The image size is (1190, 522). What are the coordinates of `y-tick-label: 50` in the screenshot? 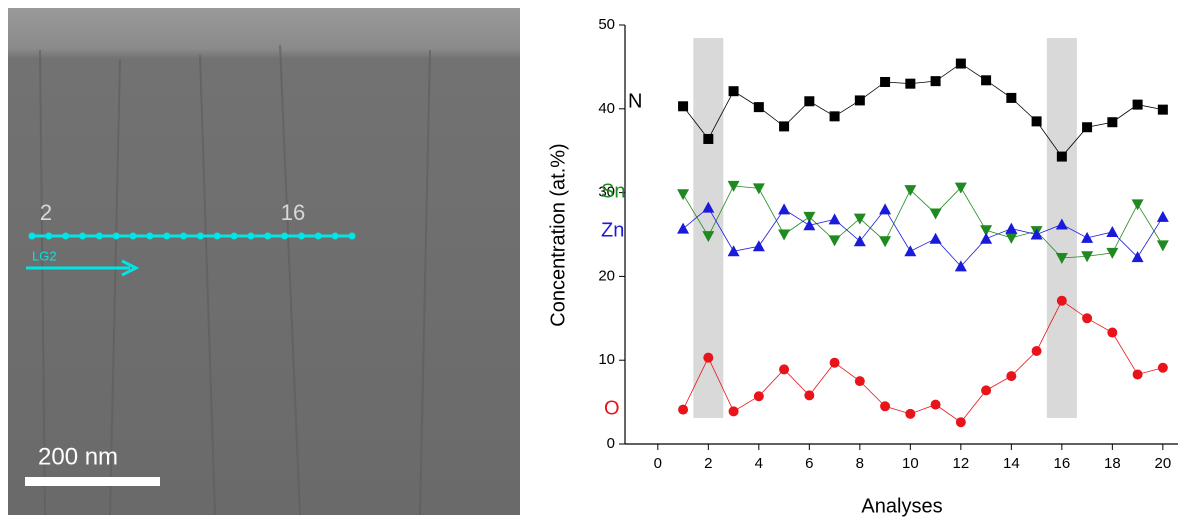 It's located at (606, 24).